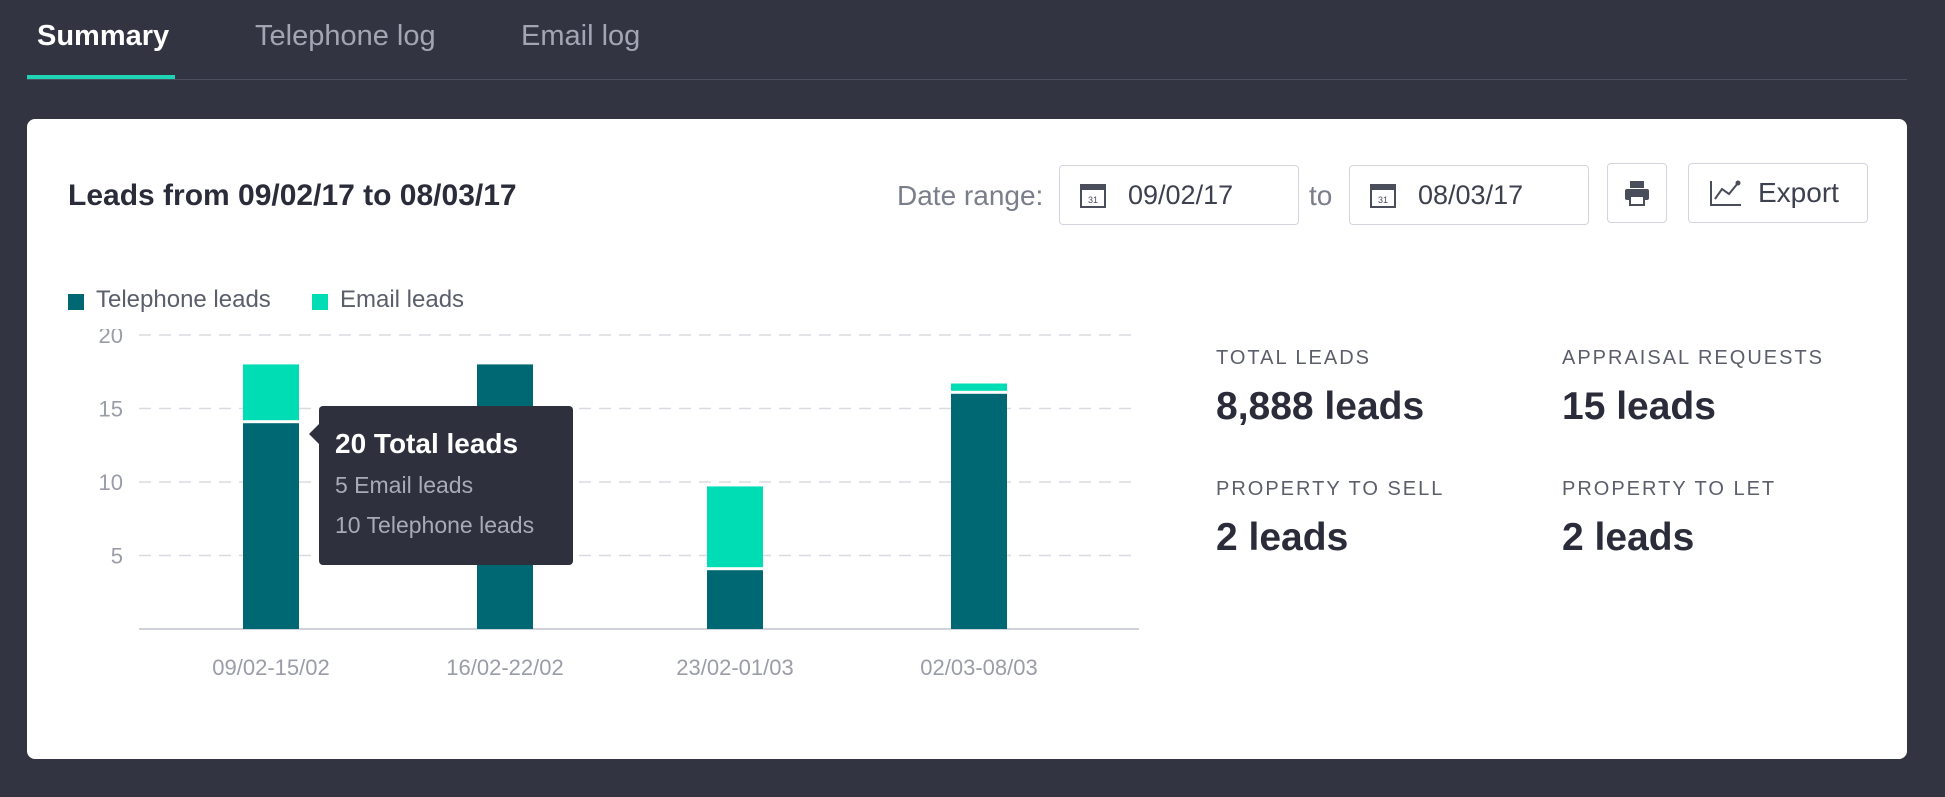  I want to click on legend-label-telephone: Telephone leads, so click(183, 299).